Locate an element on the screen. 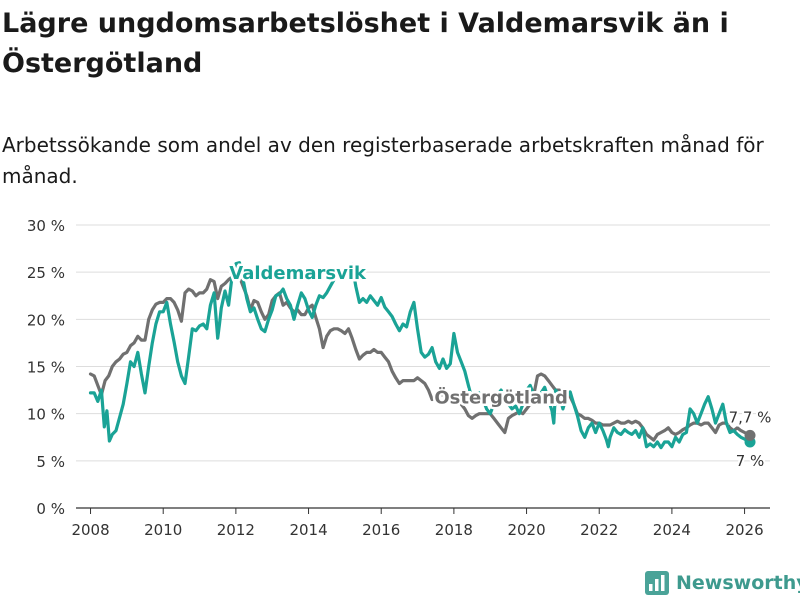 This screenshot has width=800, height=600. series-endpoint is located at coordinates (750, 435).